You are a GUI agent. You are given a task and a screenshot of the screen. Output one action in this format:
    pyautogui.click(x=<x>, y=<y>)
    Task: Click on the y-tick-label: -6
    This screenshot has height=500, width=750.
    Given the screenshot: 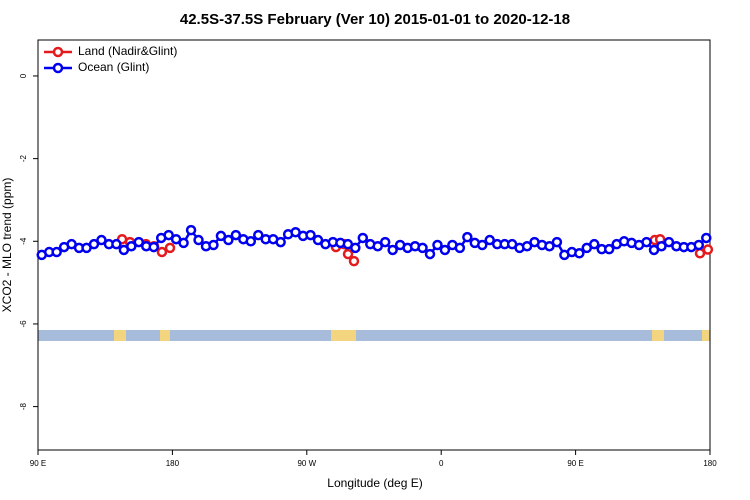 What is the action you would take?
    pyautogui.click(x=23, y=324)
    